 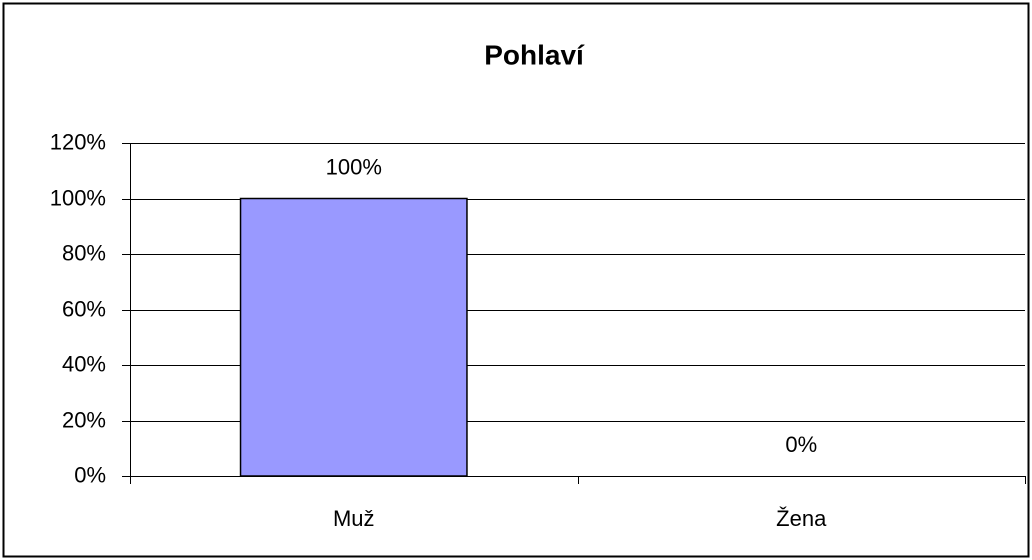 I want to click on y-tick-label: 40%, so click(x=84, y=363).